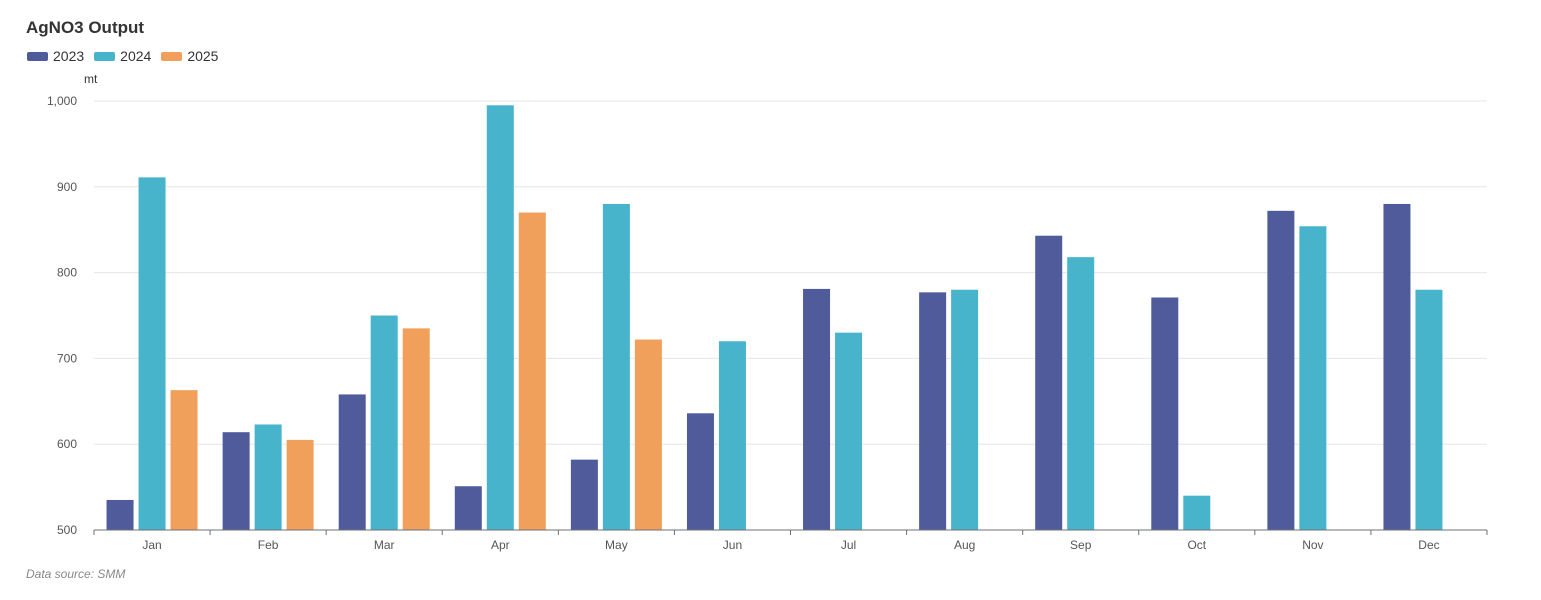 The image size is (1541, 600). I want to click on bar-2025-jan, so click(184, 460).